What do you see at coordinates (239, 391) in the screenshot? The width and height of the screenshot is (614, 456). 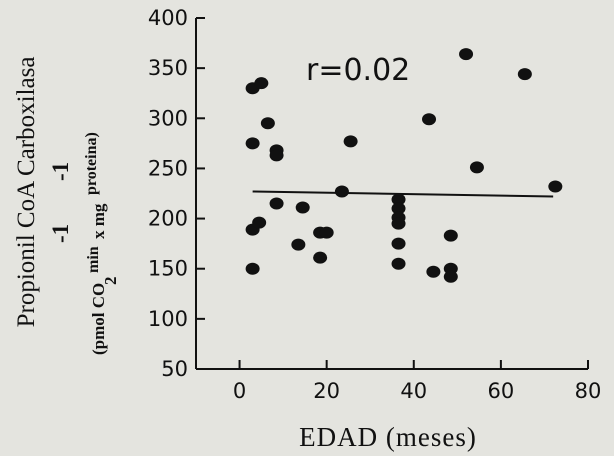 I see `x-tick-label: 0` at bounding box center [239, 391].